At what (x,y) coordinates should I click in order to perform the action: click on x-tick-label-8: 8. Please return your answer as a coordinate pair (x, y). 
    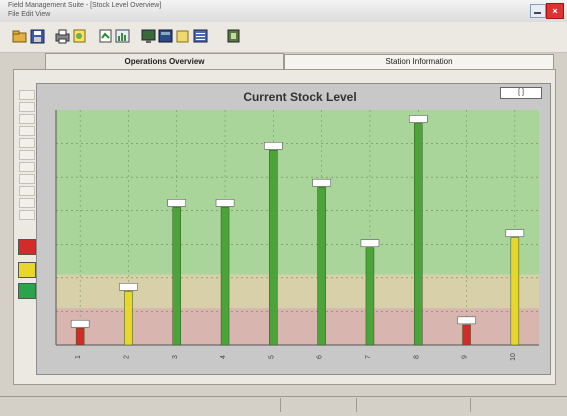
    Looking at the image, I should click on (416, 357).